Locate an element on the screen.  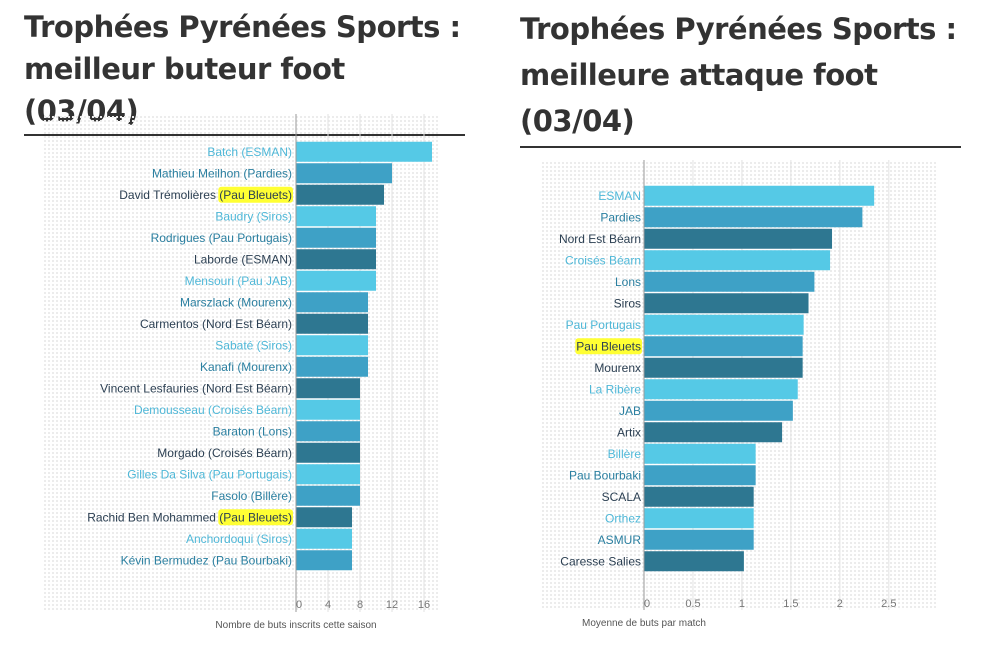
label-part: ASMUR is located at coordinates (620, 540).